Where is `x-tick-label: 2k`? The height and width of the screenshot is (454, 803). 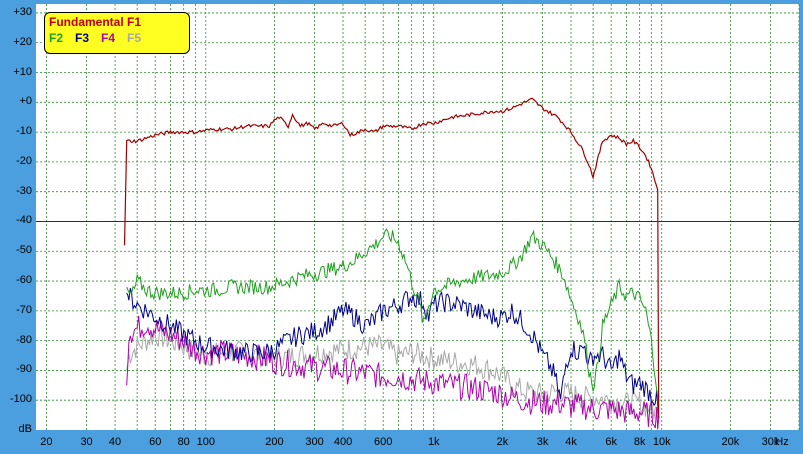
x-tick-label: 2k is located at coordinates (502, 442).